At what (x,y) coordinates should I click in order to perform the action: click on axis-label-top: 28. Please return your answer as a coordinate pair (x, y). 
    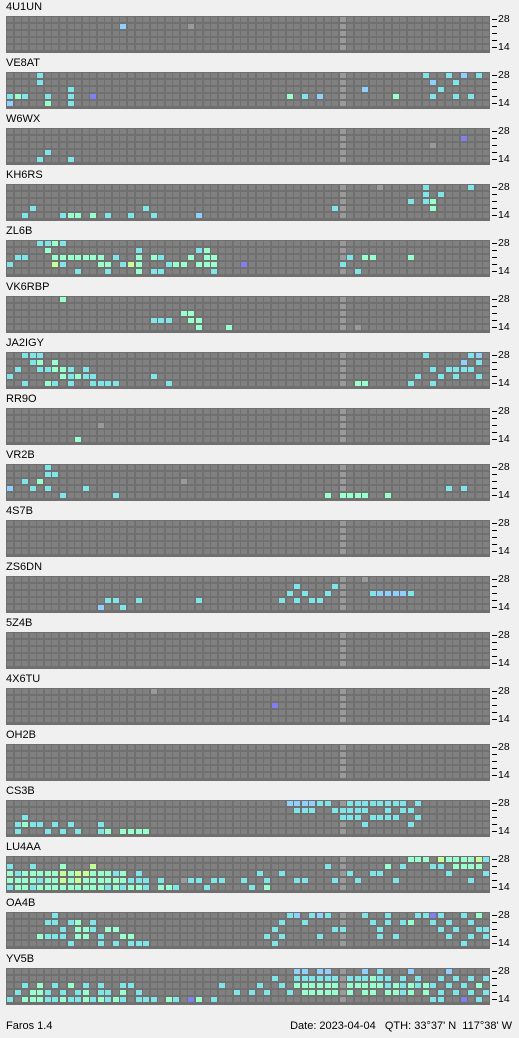
    Looking at the image, I should click on (504, 19).